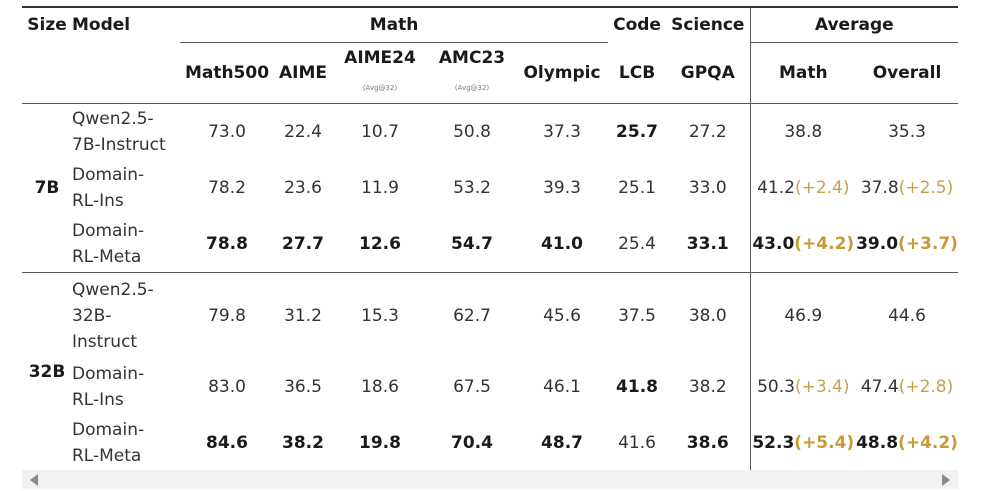 The image size is (992, 491). I want to click on avg-delta: (+3.7), so click(928, 244).